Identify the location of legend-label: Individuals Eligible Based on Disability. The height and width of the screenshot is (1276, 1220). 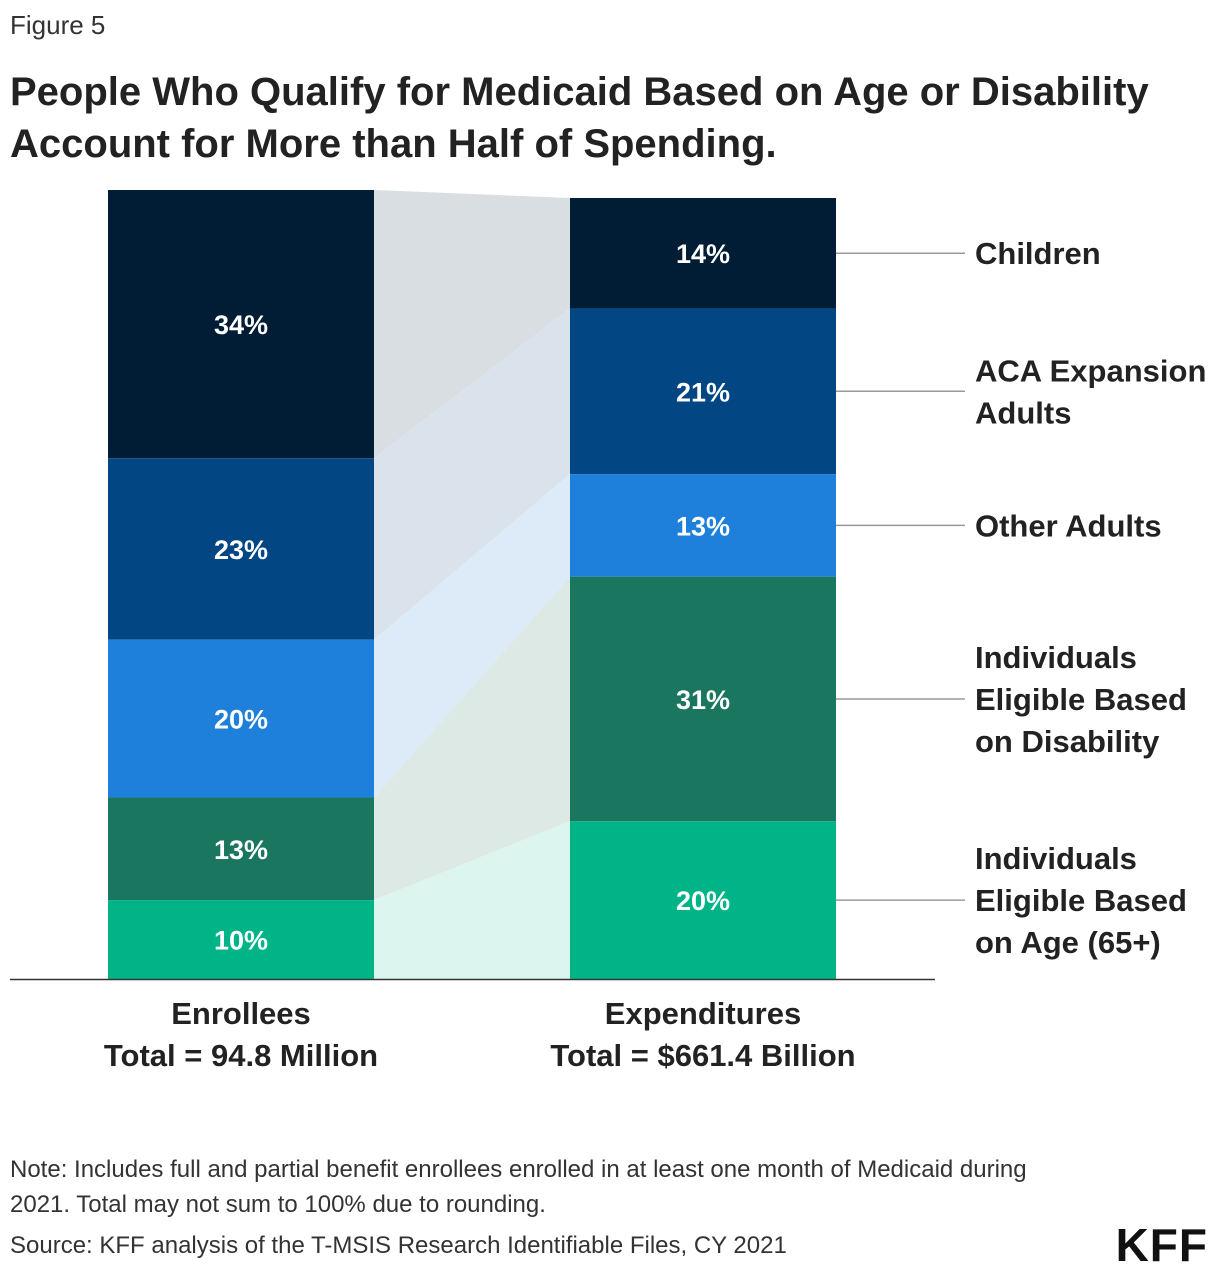
(1081, 699).